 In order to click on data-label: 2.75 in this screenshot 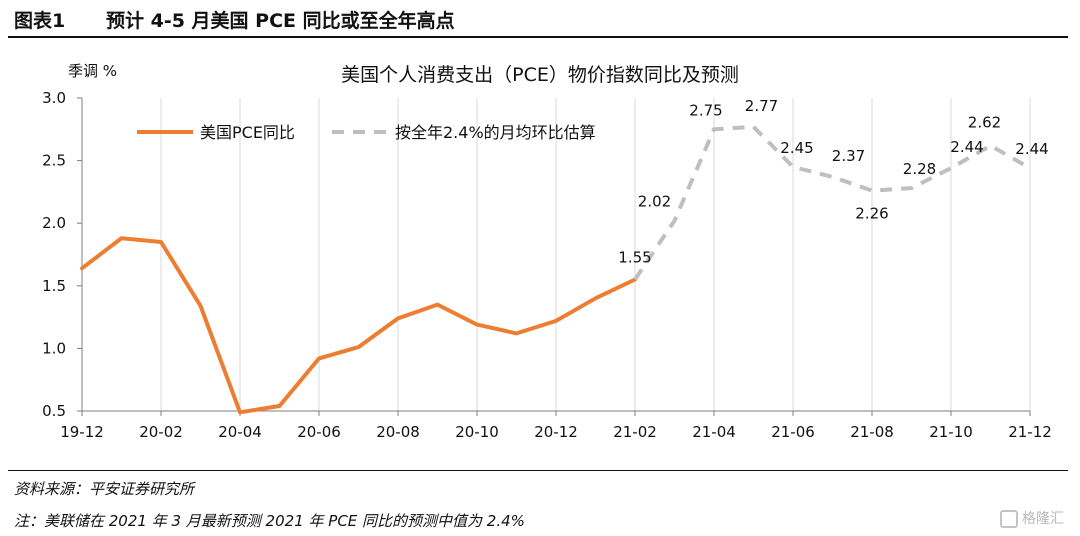, I will do `click(705, 110)`.